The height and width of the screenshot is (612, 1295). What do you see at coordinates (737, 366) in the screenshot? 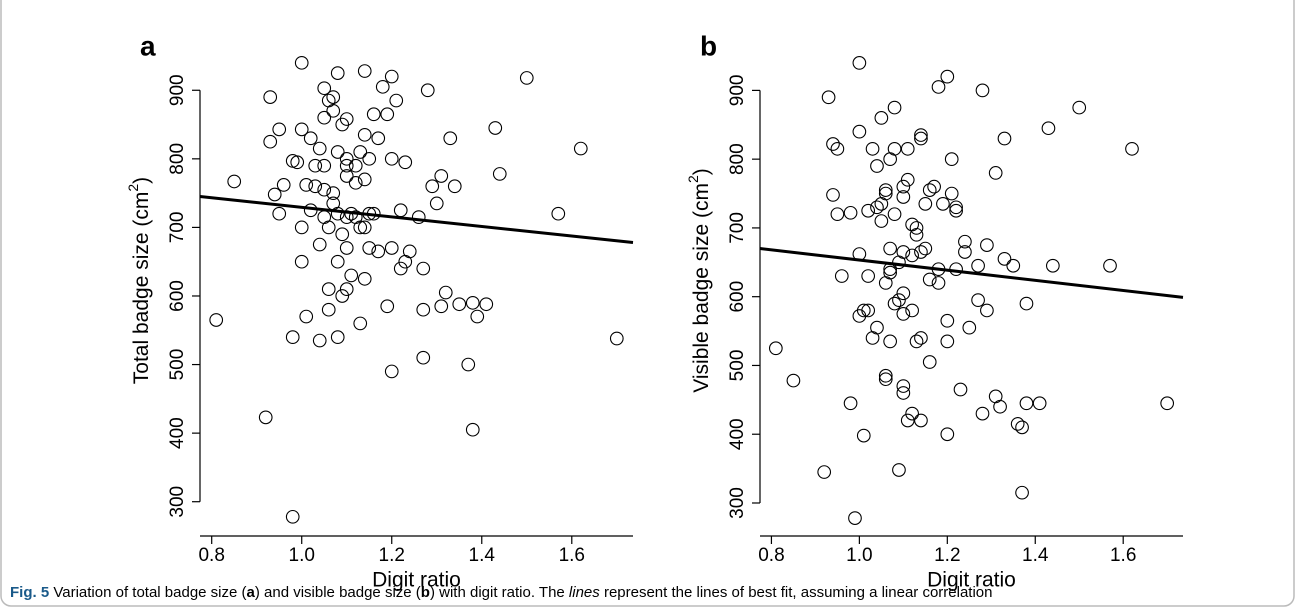
I see `y-tick-label: 500` at bounding box center [737, 366].